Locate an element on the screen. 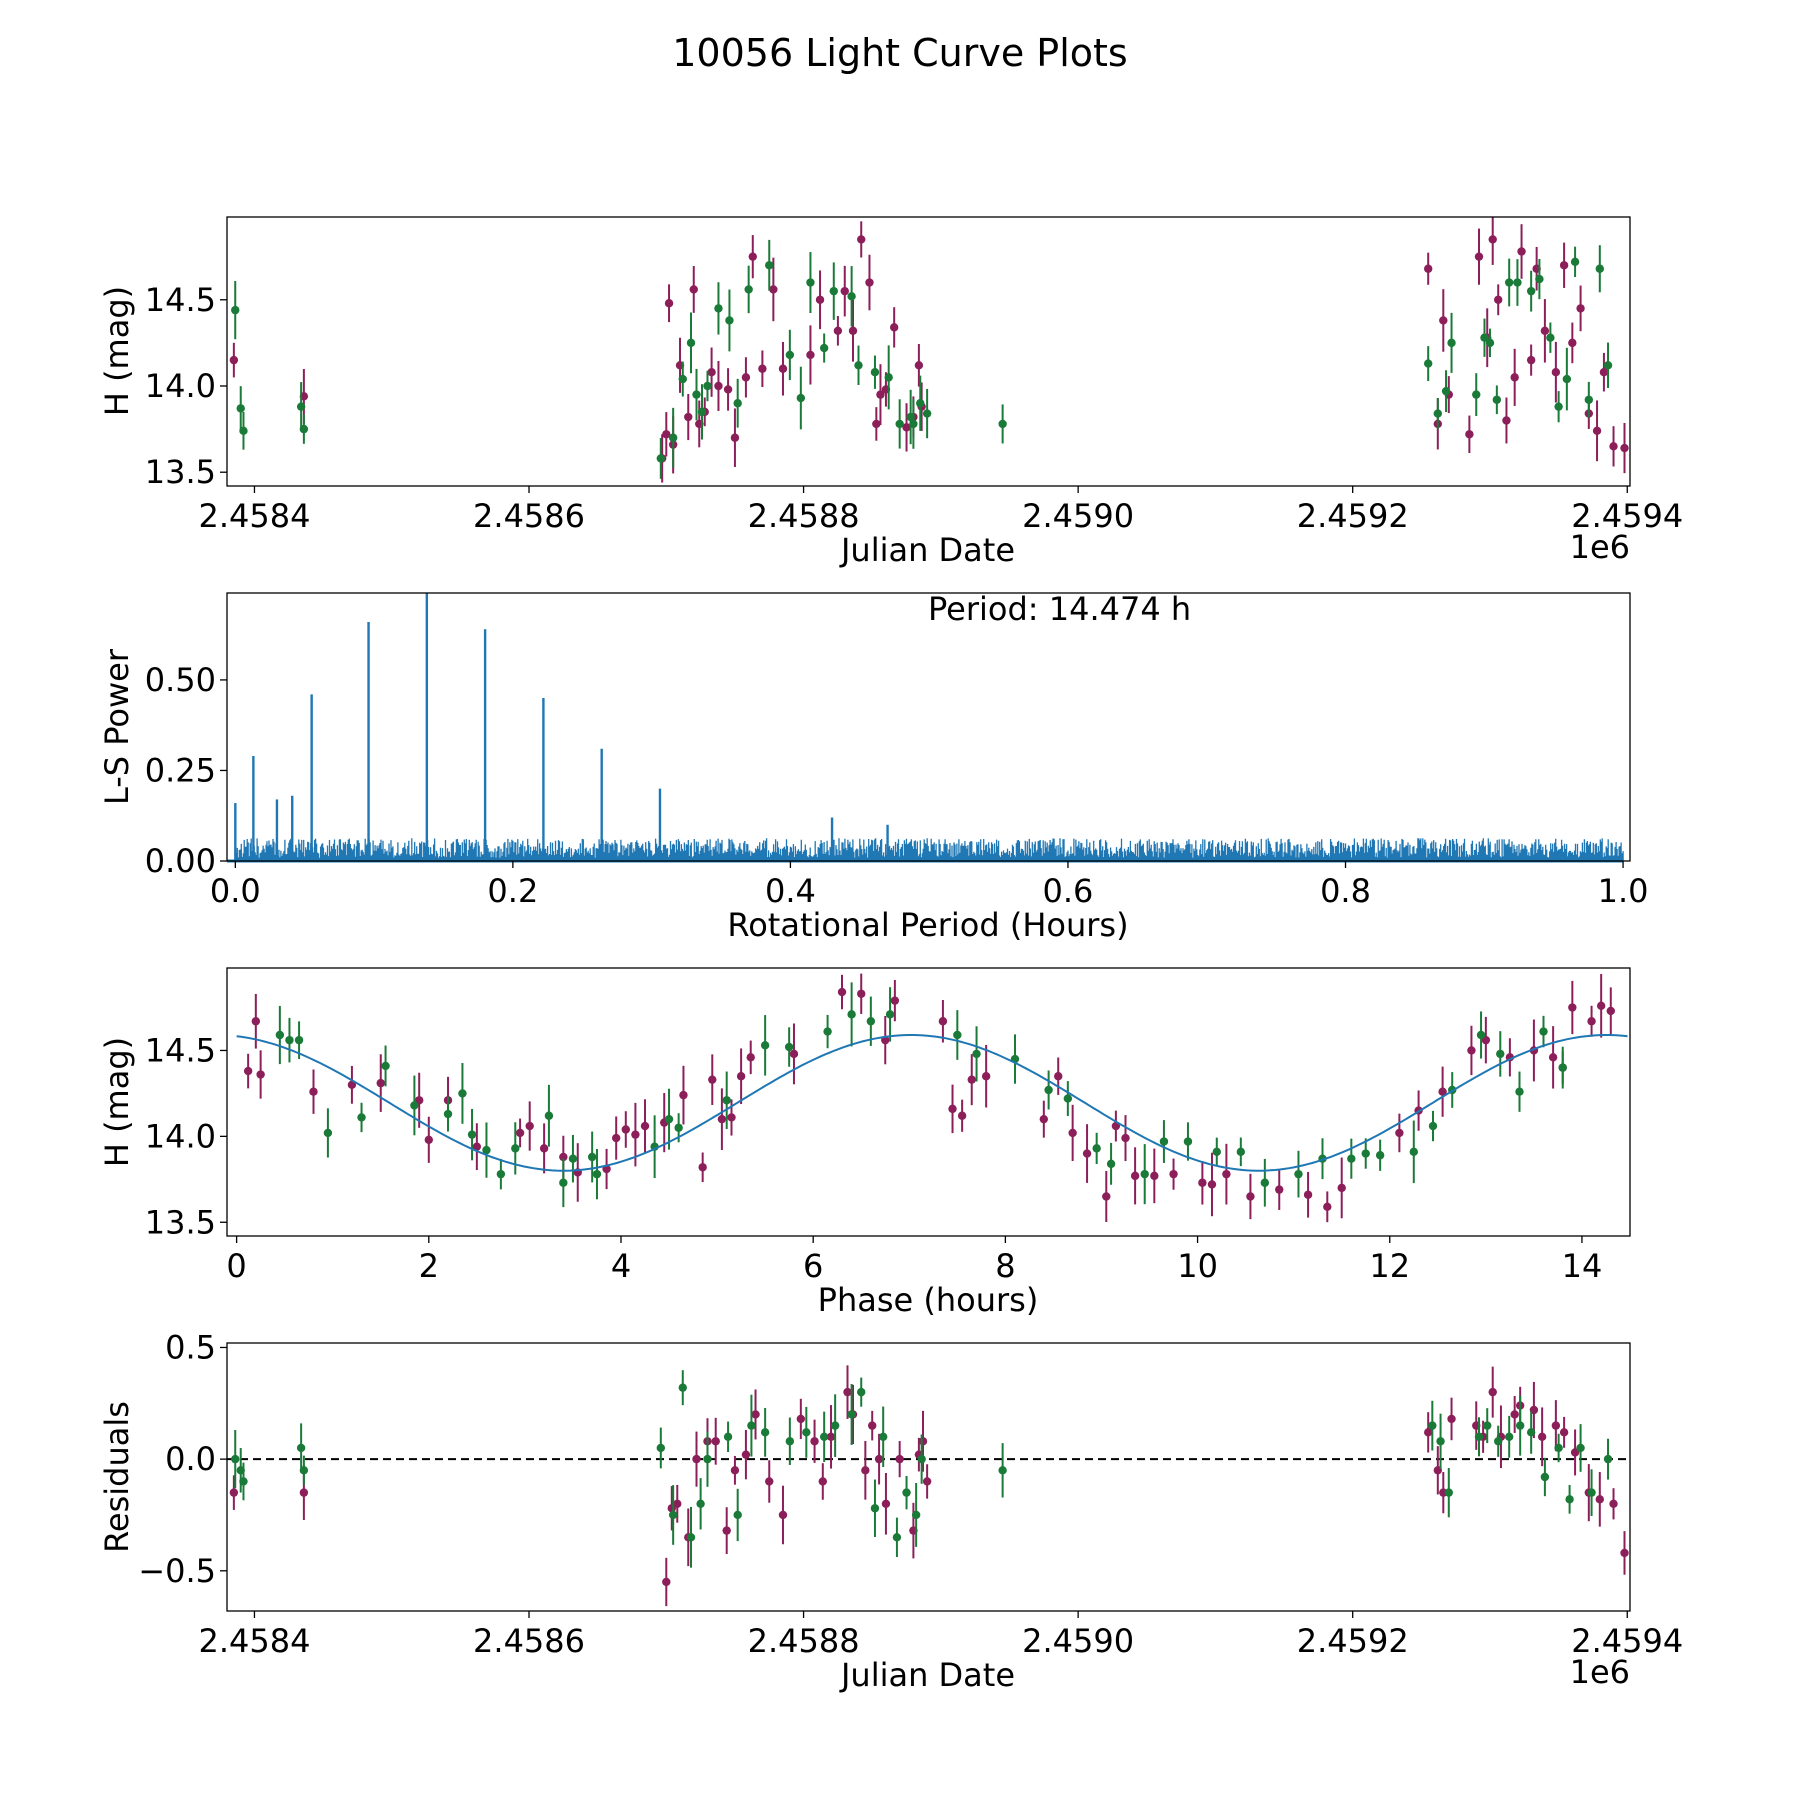 The image size is (1800, 1800). y-tick-label: 14.5 is located at coordinates (180, 300).